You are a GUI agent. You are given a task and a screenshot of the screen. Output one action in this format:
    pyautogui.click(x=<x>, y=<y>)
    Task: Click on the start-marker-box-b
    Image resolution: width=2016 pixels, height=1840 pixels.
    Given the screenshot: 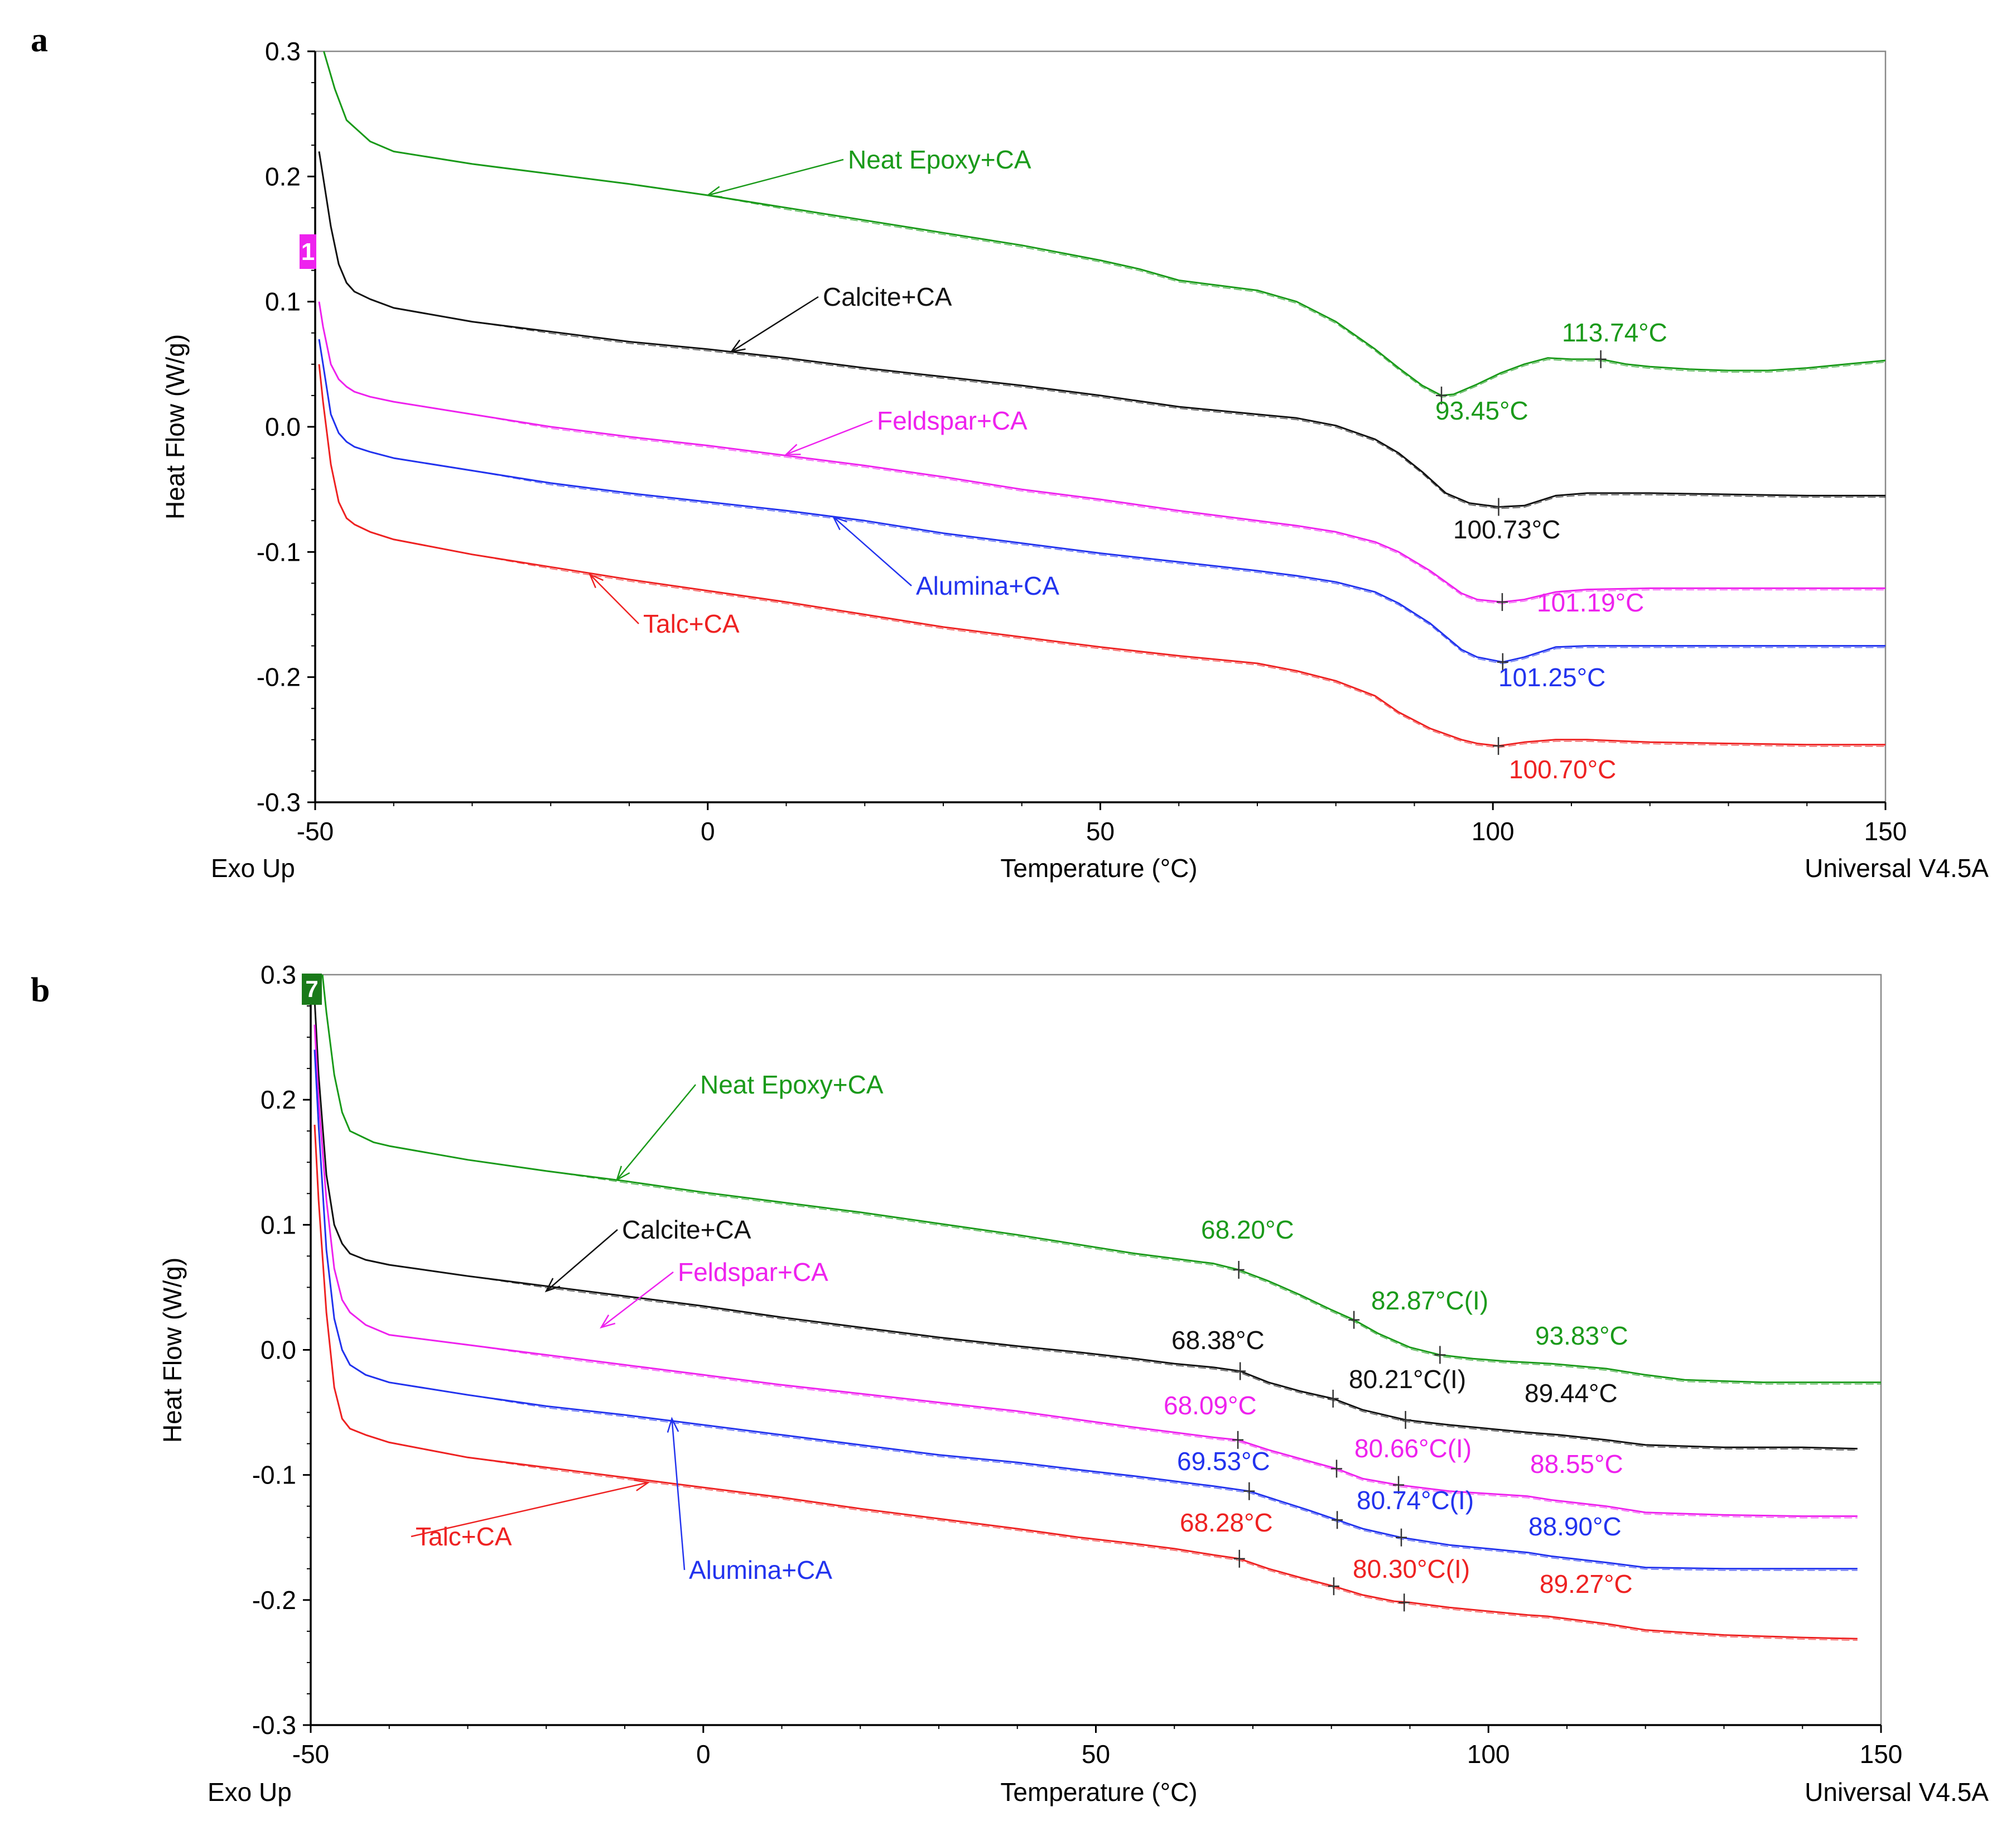 What is the action you would take?
    pyautogui.click(x=312, y=989)
    